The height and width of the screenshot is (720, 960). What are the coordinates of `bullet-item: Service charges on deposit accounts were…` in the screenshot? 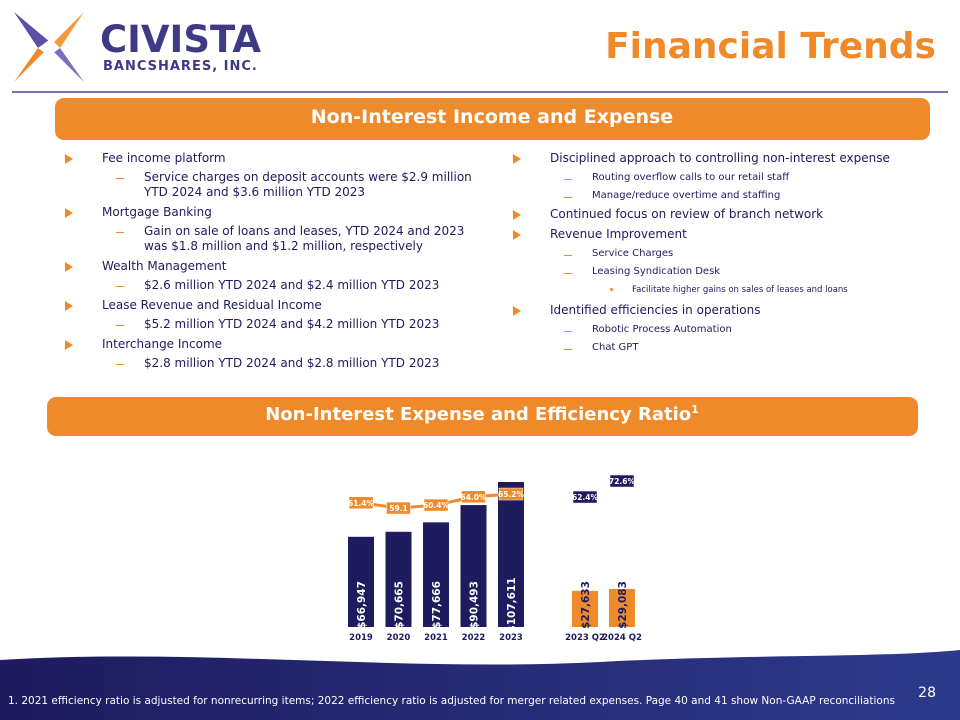 It's located at (293, 185).